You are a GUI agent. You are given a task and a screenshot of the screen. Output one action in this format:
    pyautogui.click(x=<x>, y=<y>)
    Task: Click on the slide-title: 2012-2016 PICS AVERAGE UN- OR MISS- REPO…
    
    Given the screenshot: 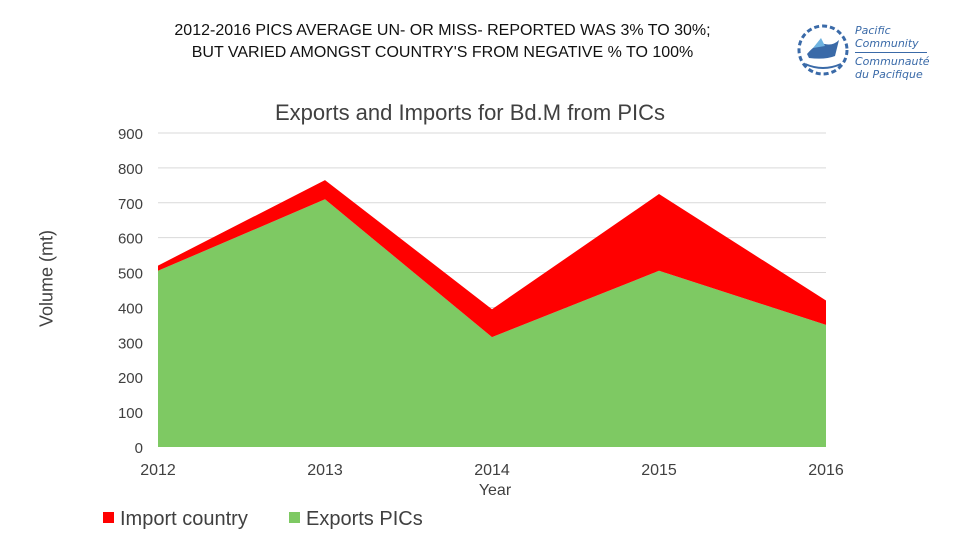 What is the action you would take?
    pyautogui.click(x=442, y=42)
    